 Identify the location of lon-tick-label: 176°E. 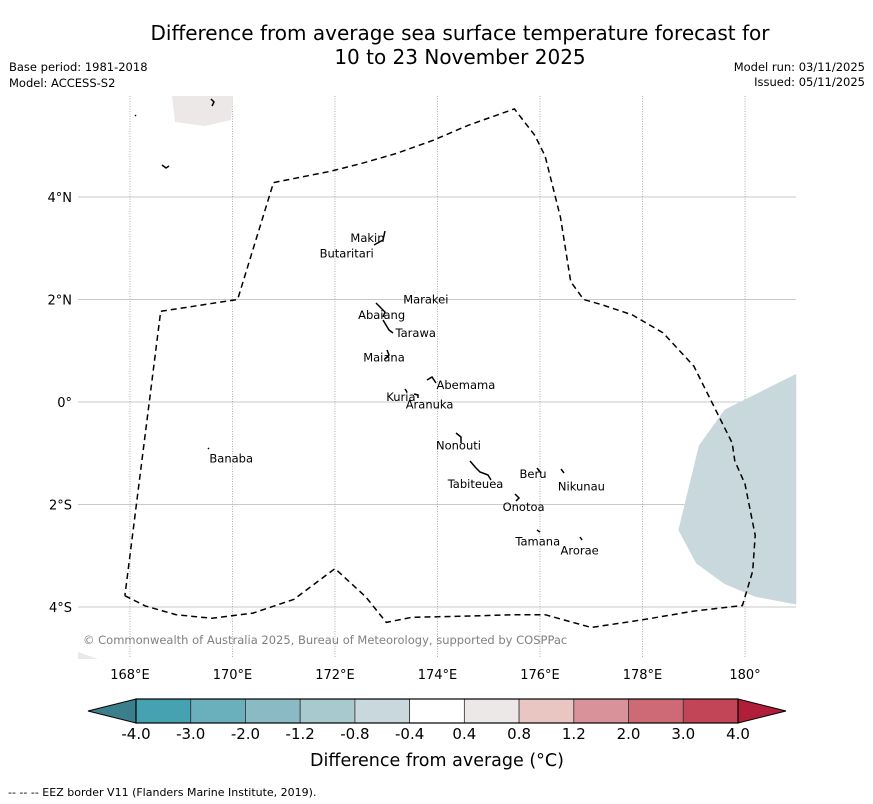
(540, 675).